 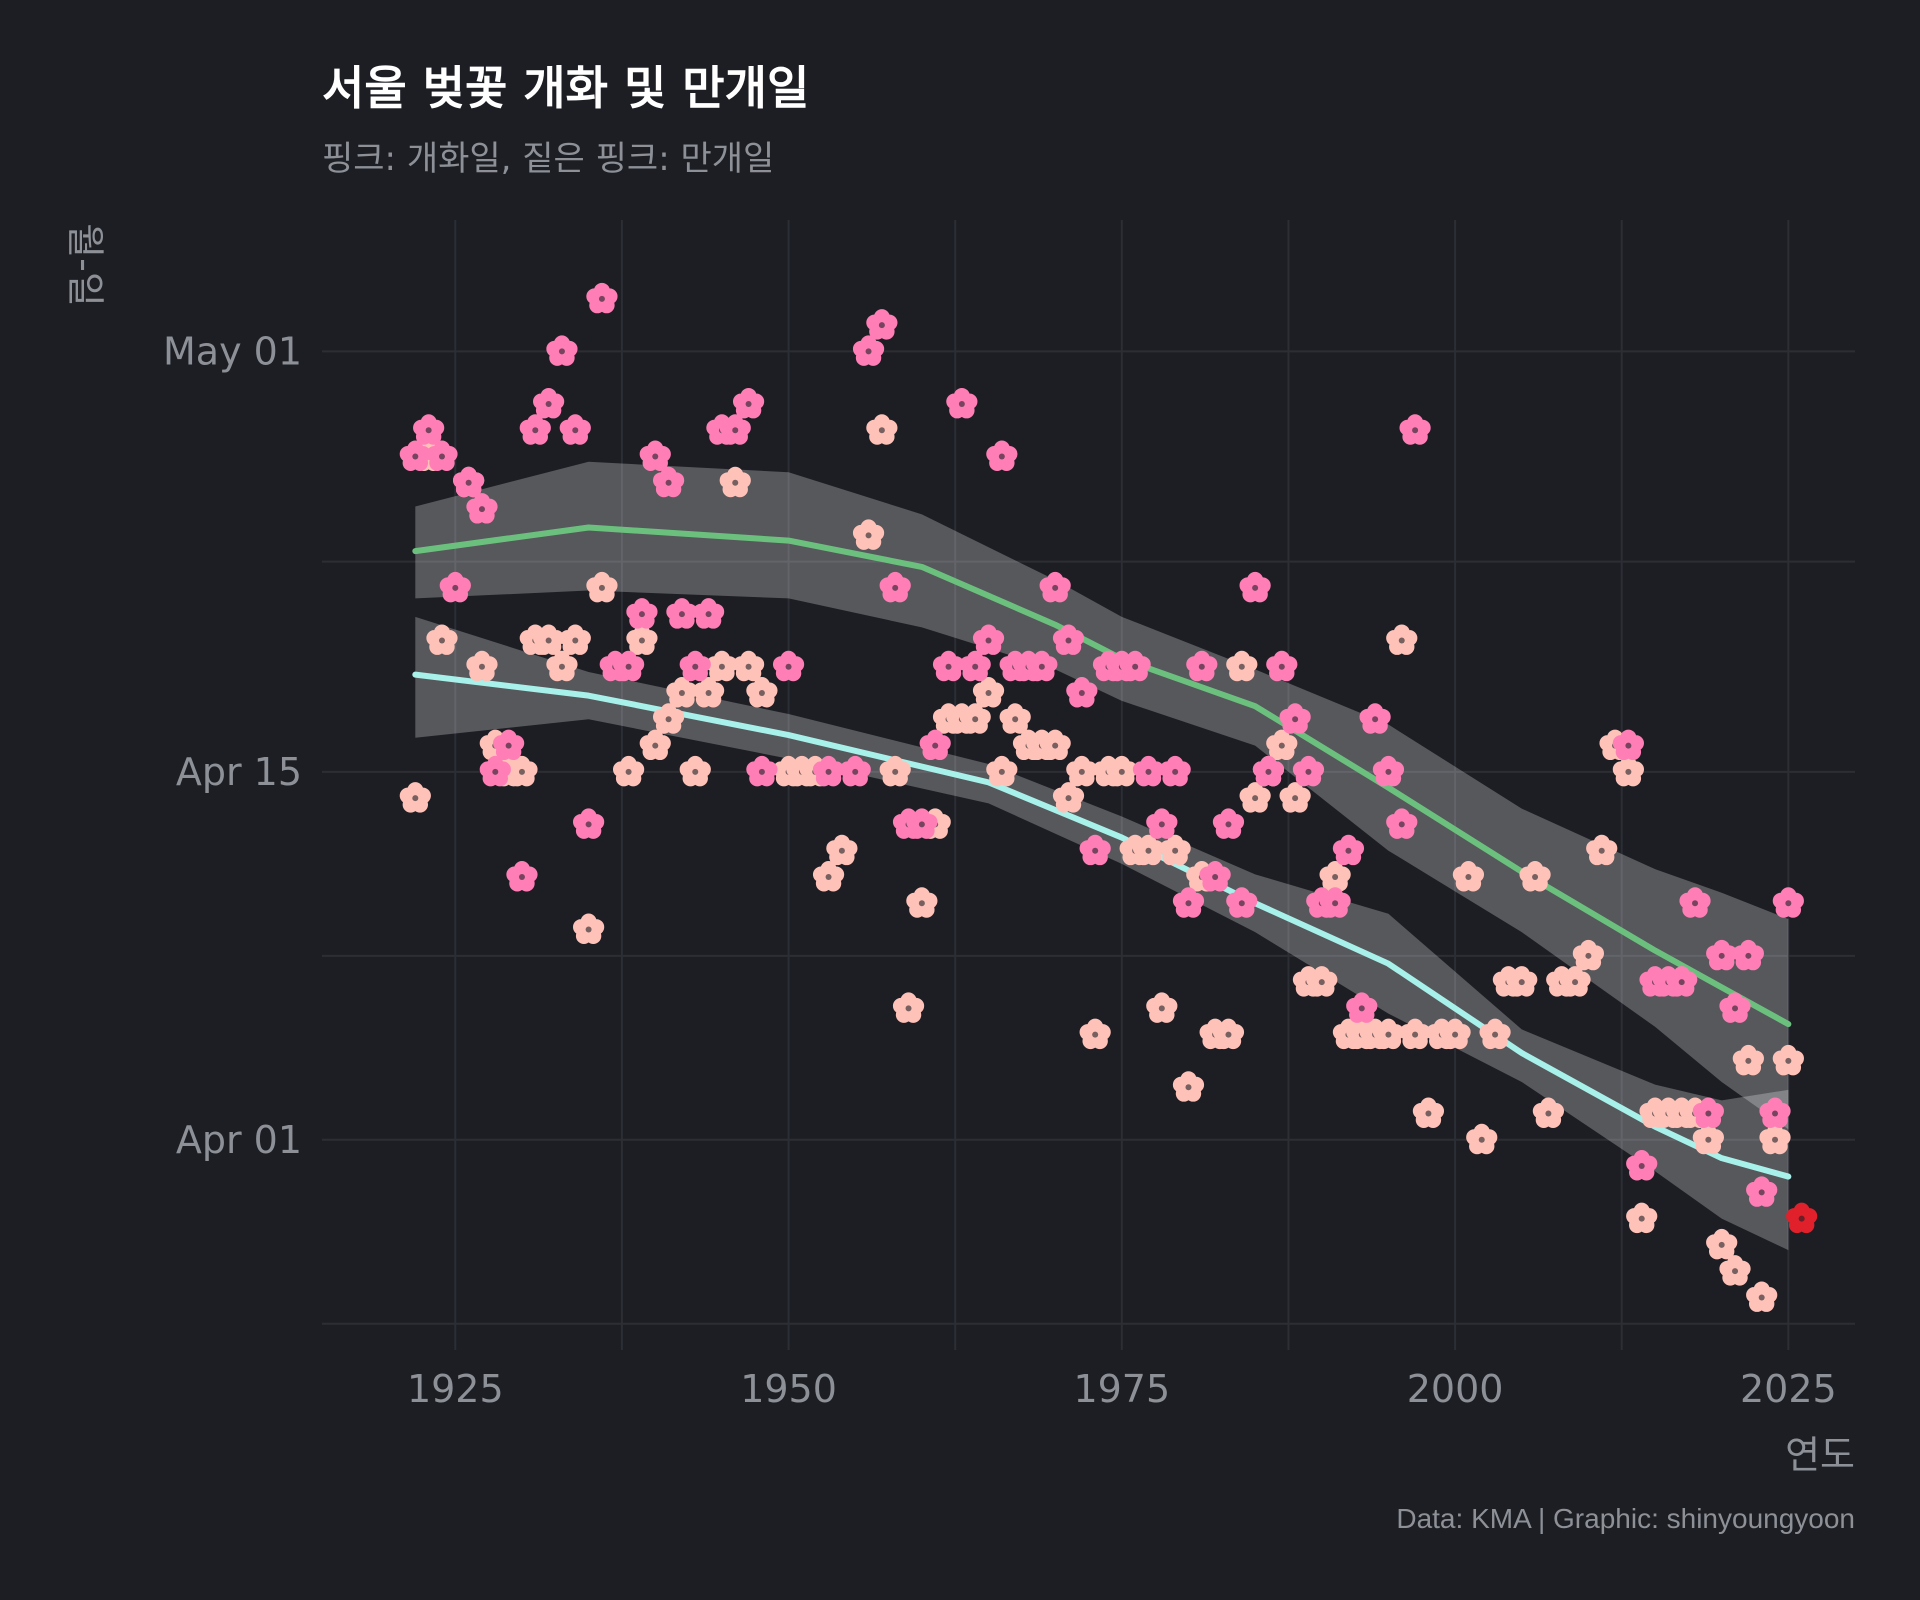 I want to click on chart-subtitle: 핑크: 개화일, 짙은 핑크: 만개일, so click(x=548, y=159).